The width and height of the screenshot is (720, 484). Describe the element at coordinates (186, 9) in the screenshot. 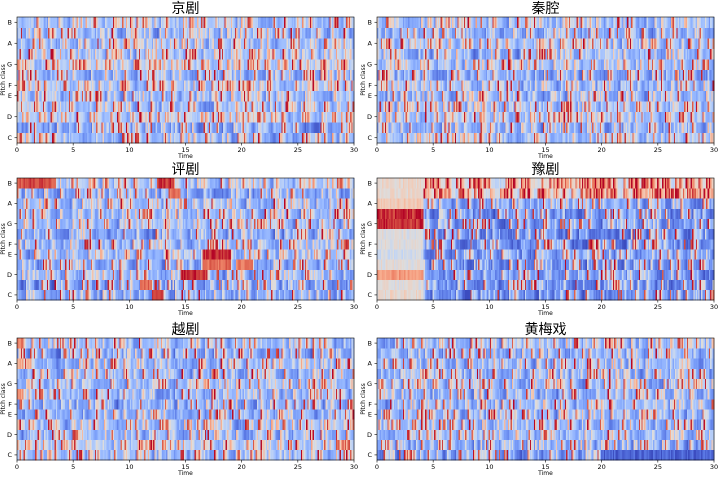

I see `panel-title: 京剧` at that location.